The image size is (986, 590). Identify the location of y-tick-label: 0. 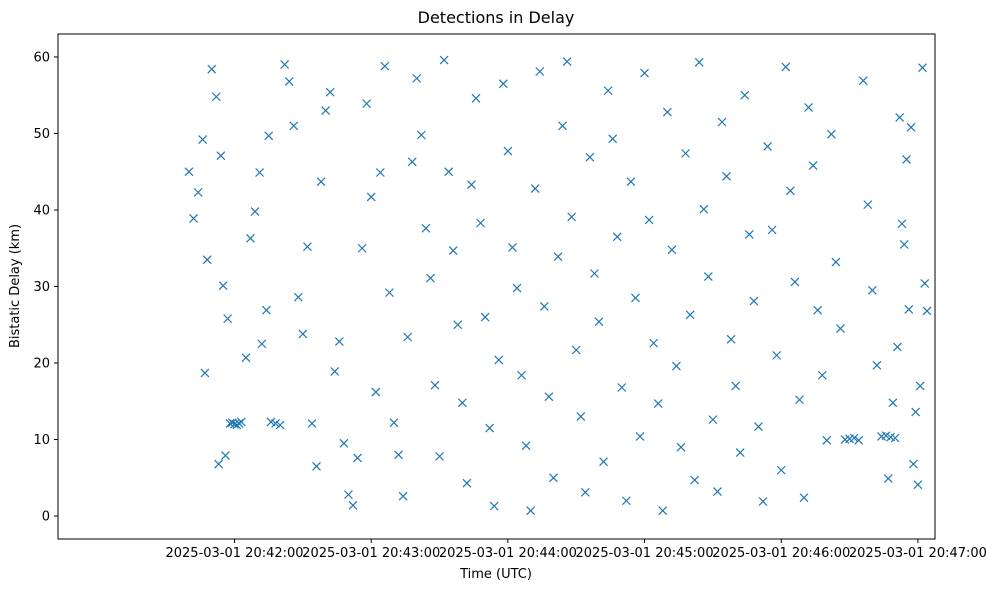
(46, 517).